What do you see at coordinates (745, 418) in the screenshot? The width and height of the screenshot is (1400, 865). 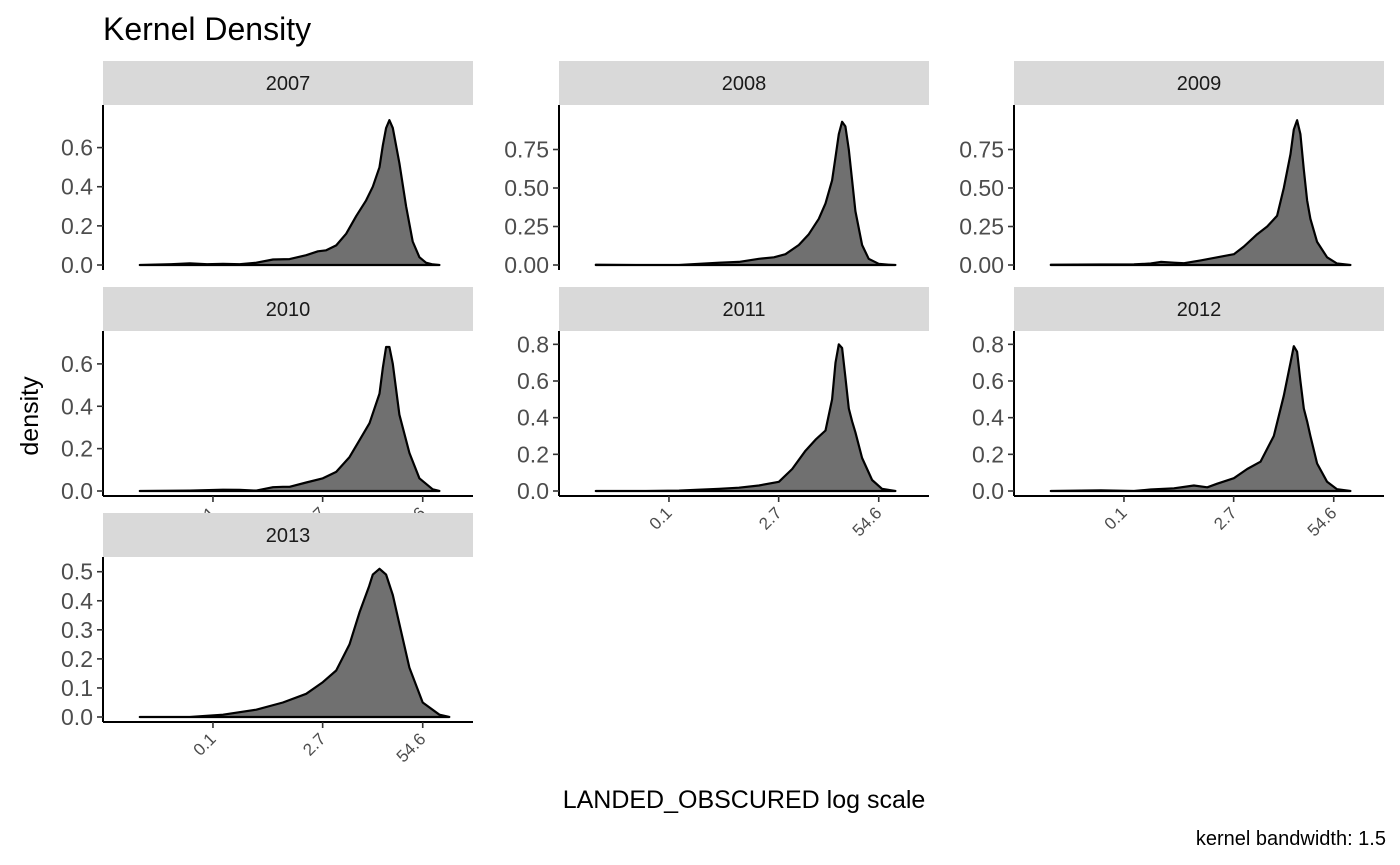 I see `density-area-2011` at bounding box center [745, 418].